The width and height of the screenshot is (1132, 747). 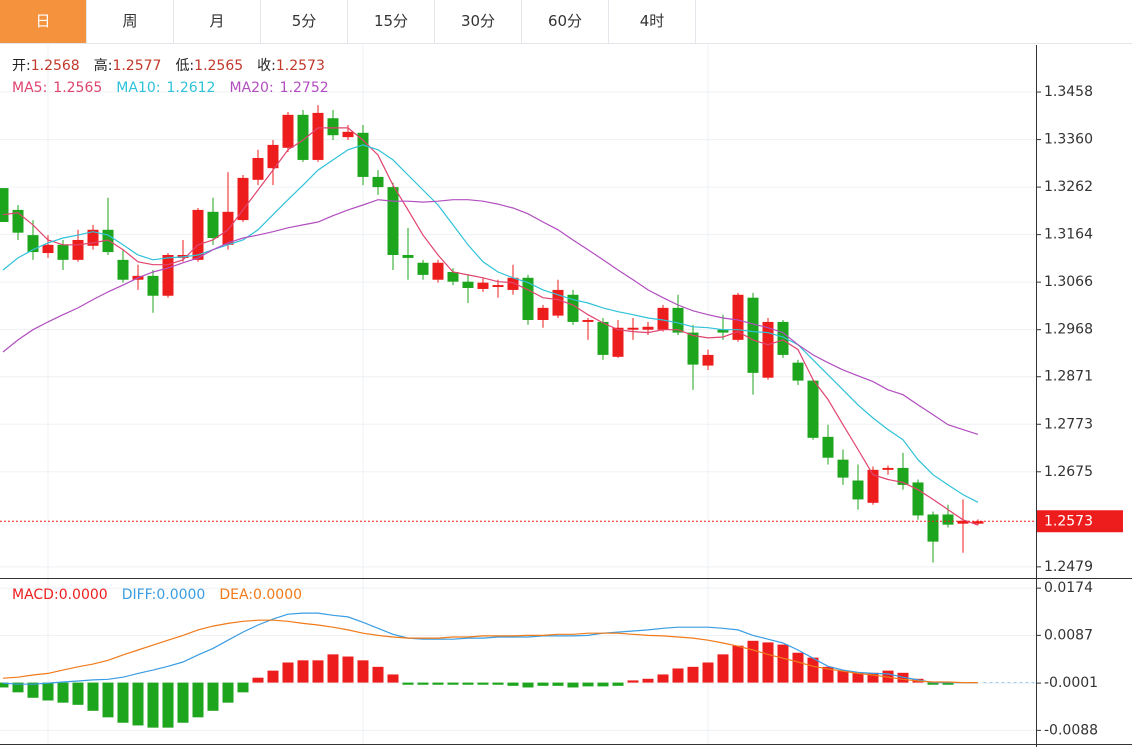 I want to click on period-tab: 60分, so click(x=565, y=21).